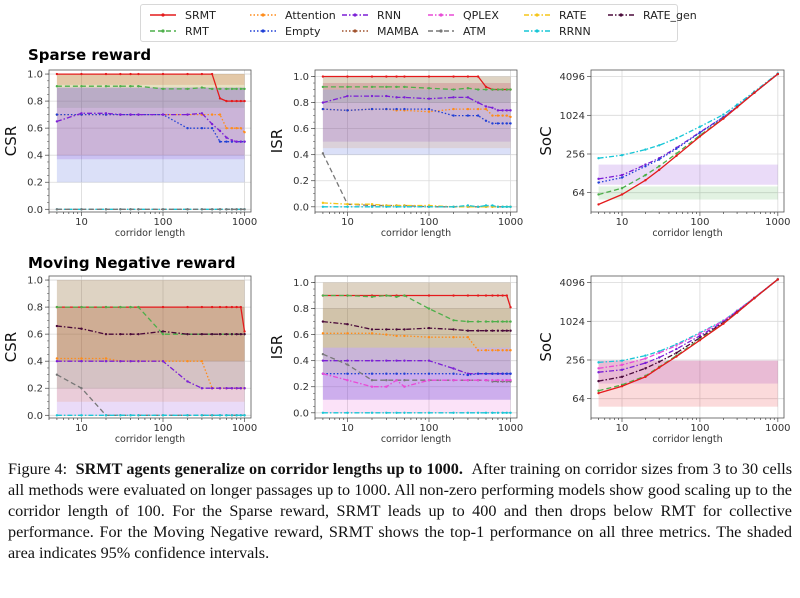 This screenshot has height=598, width=800. Describe the element at coordinates (575, 360) in the screenshot. I see `y-tick-label: 256` at that location.